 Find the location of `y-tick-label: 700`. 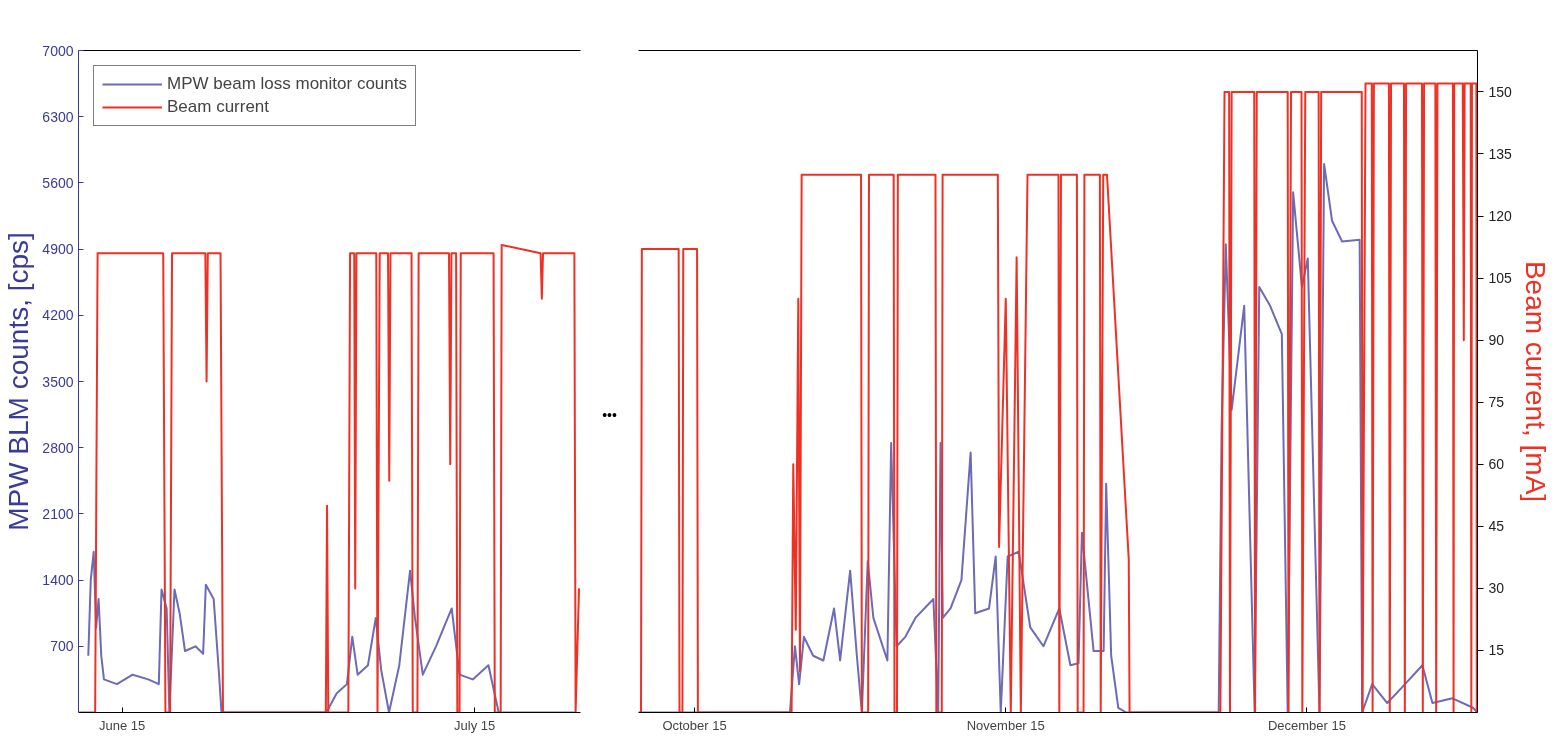

y-tick-label: 700 is located at coordinates (62, 646).